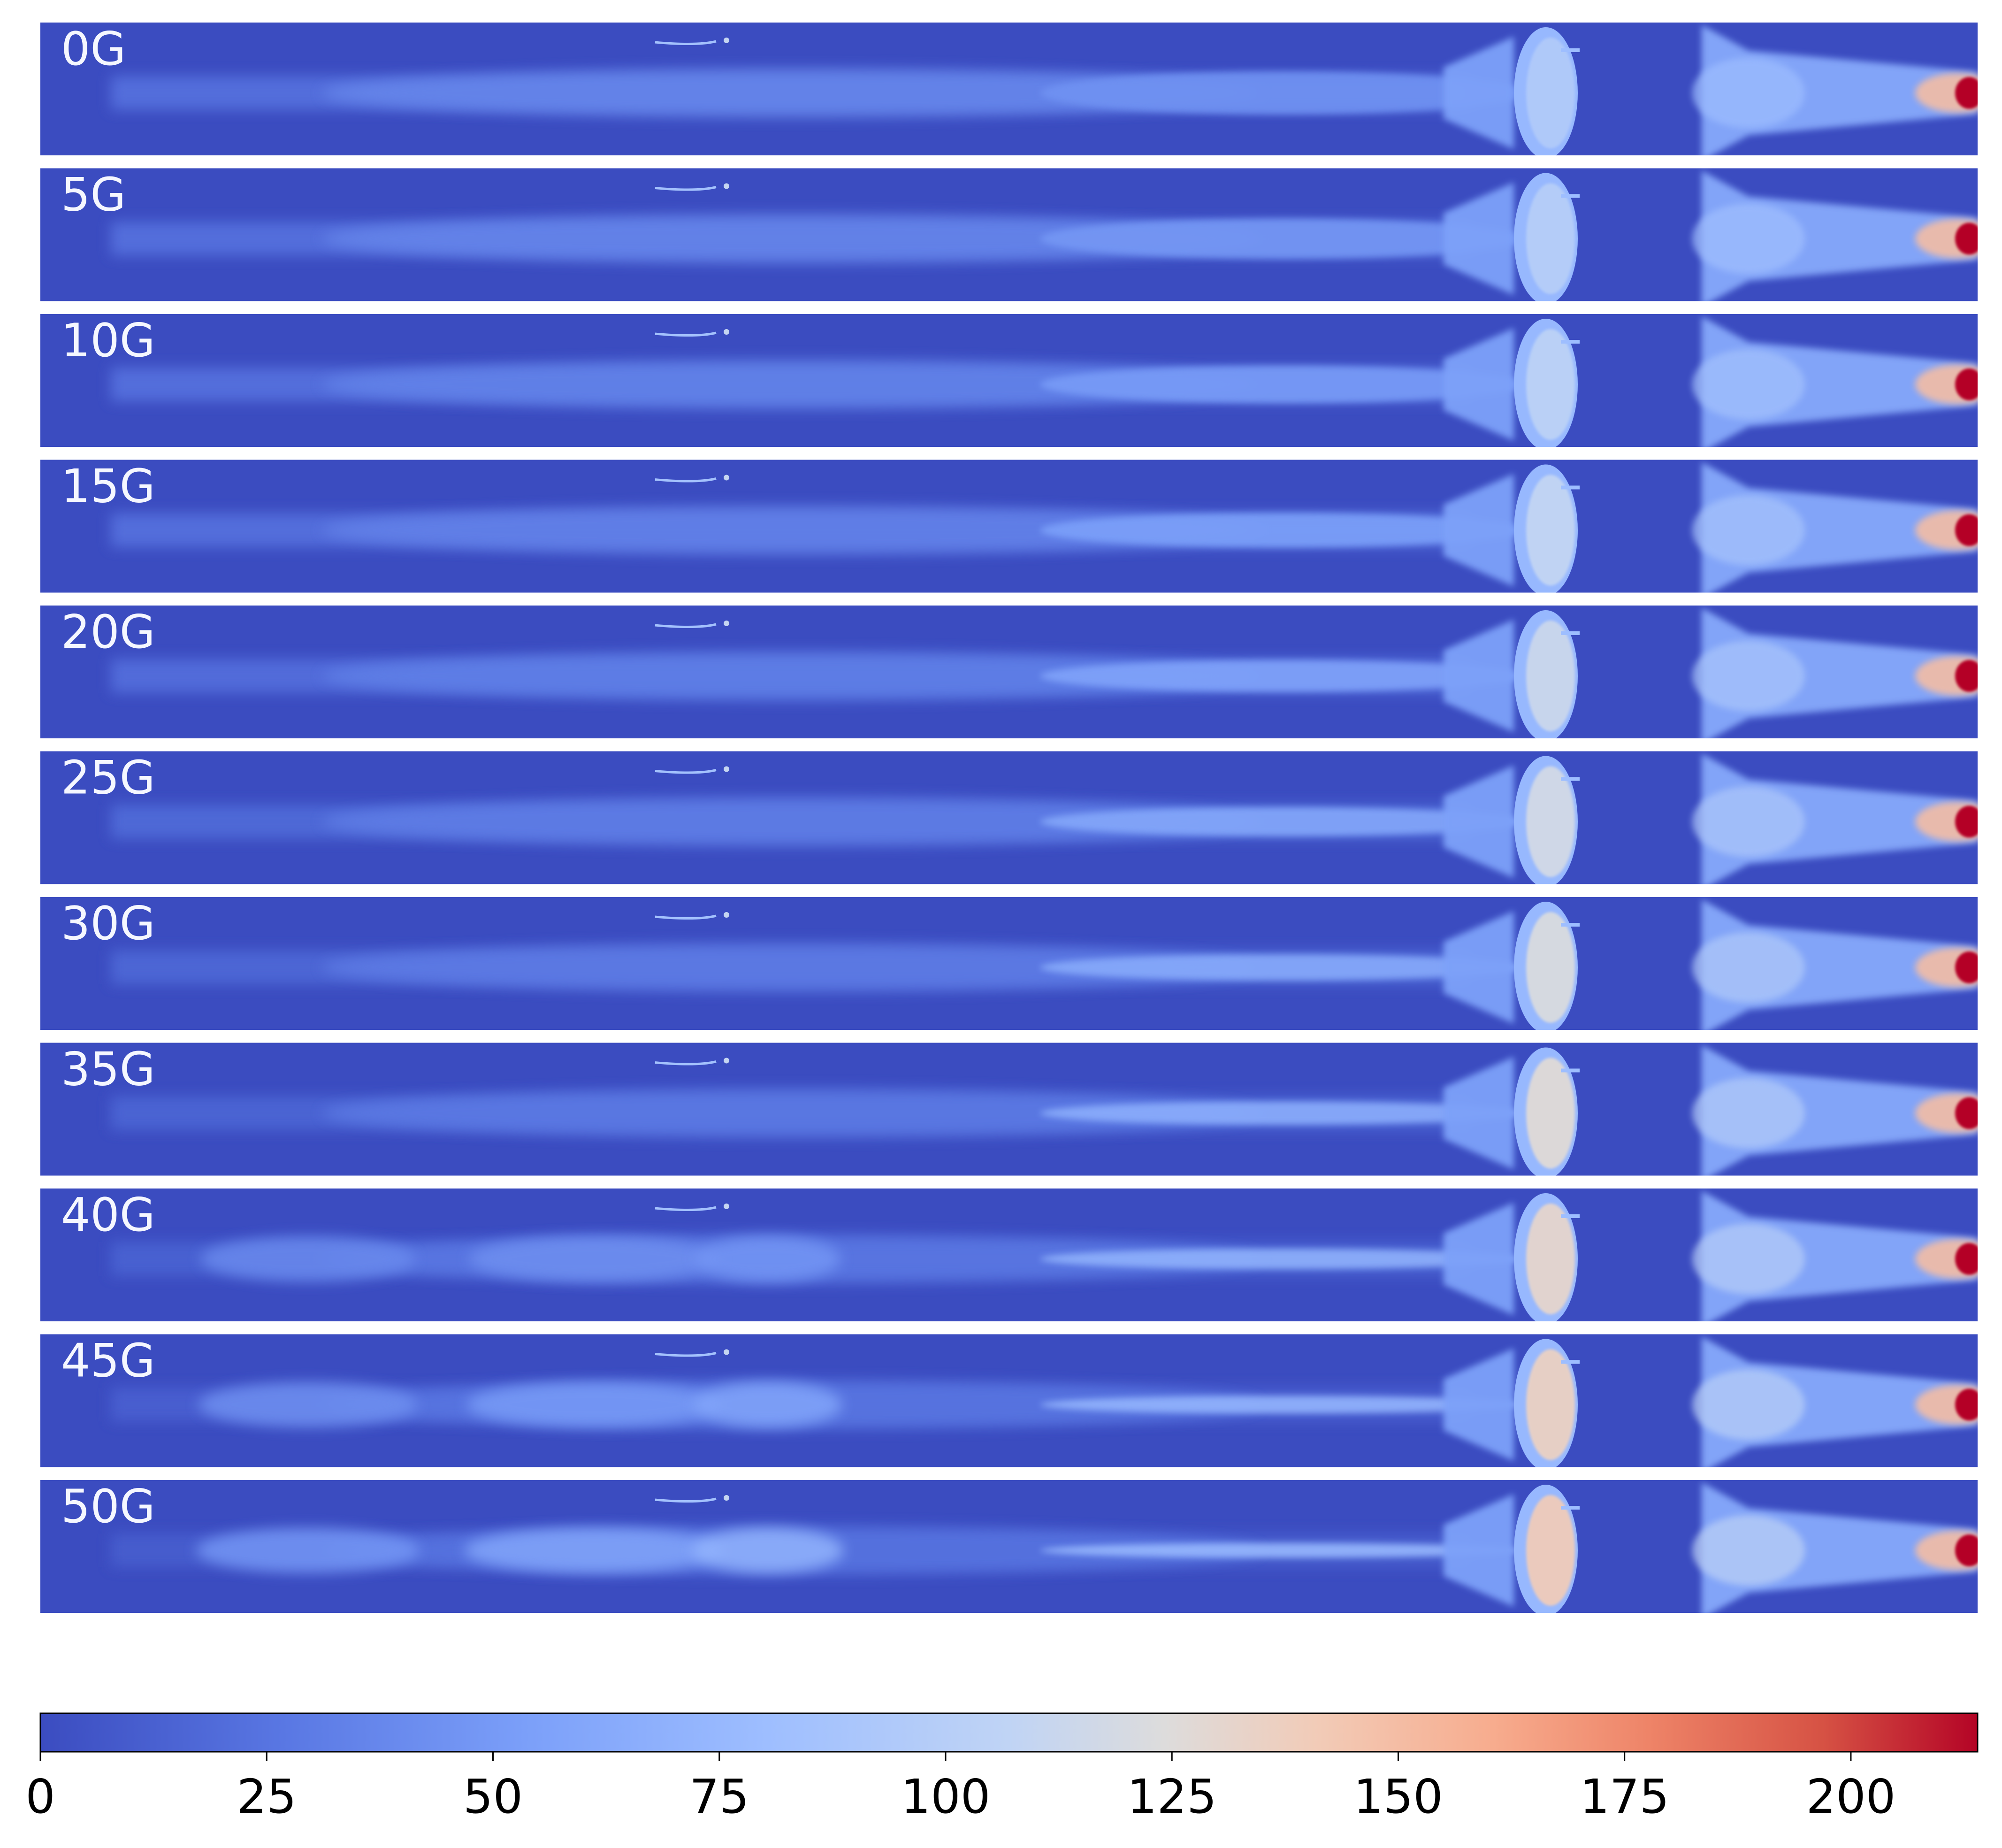 This screenshot has width=2002, height=1848. I want to click on colorbar-tick-label: 0, so click(40, 1796).